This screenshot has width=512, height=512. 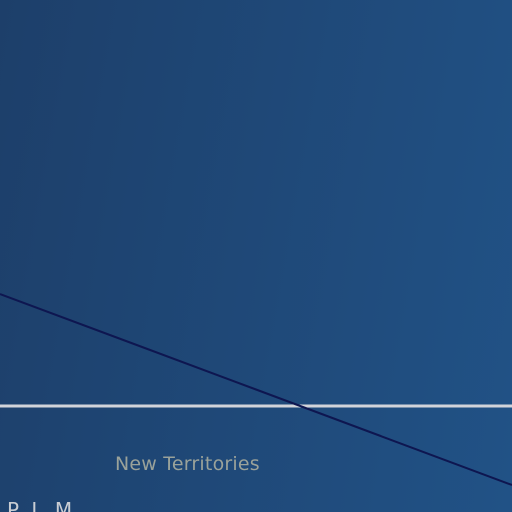 I want to click on region-label: New Territories, so click(x=187, y=464).